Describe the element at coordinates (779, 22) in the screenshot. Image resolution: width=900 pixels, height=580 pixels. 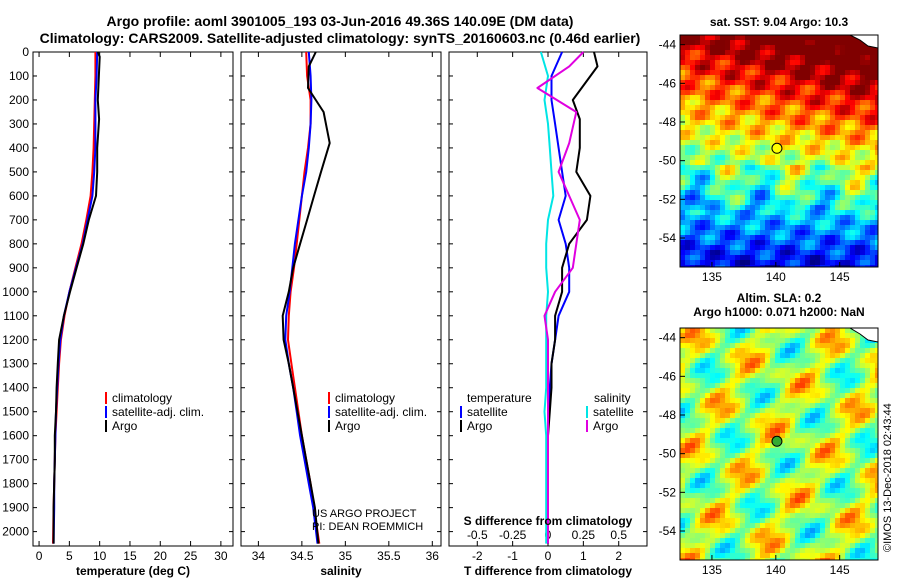
I see `sst-map-title: sat. SST: 9.04 Argo: 10.3` at that location.